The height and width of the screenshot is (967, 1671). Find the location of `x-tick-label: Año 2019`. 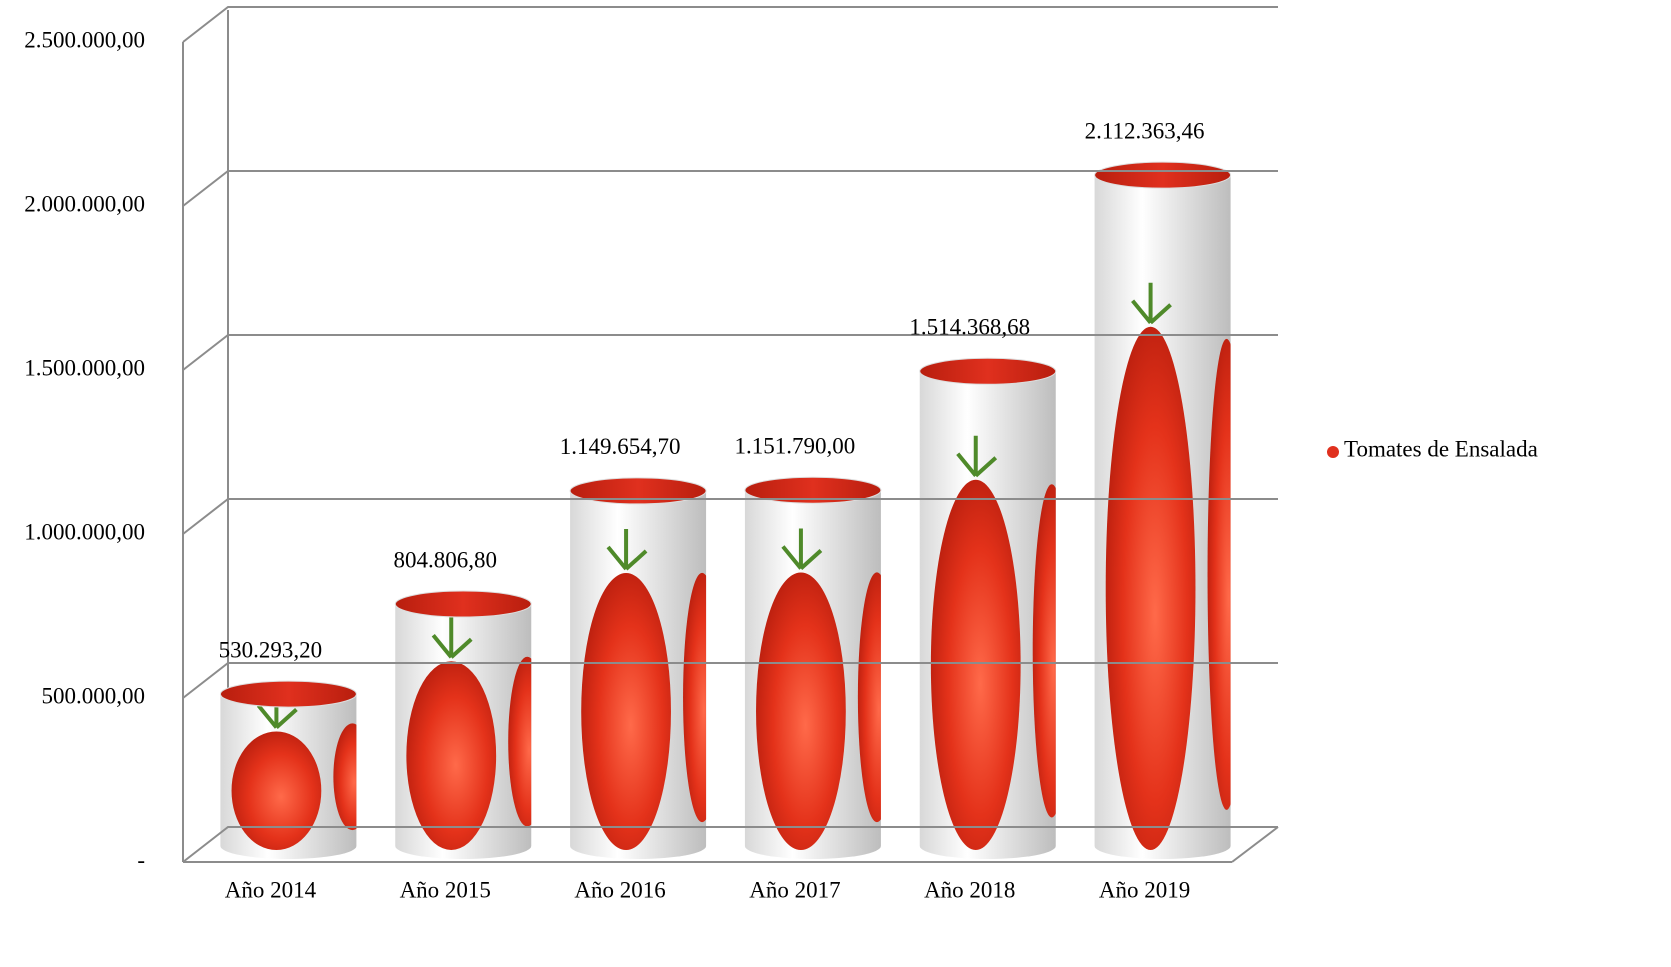

x-tick-label: Año 2019 is located at coordinates (1144, 889).